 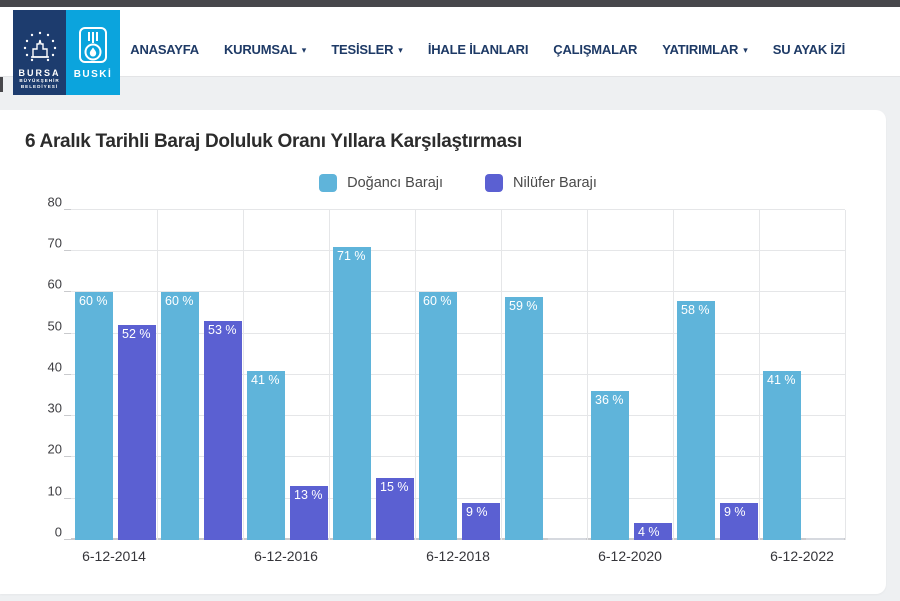 What do you see at coordinates (93, 44) in the screenshot?
I see `buski-drop-icon` at bounding box center [93, 44].